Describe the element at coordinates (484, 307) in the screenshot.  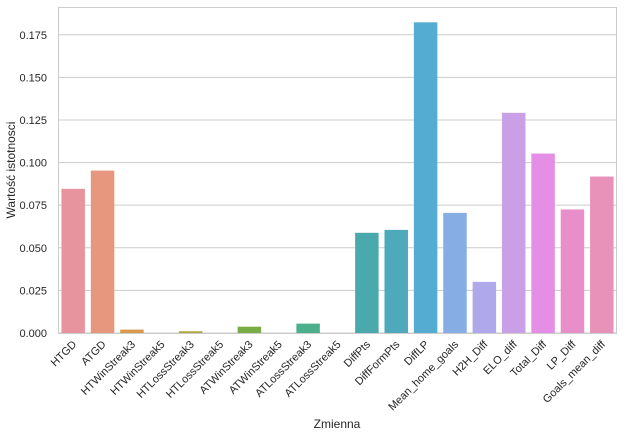
I see `bar-h2h-diff` at that location.